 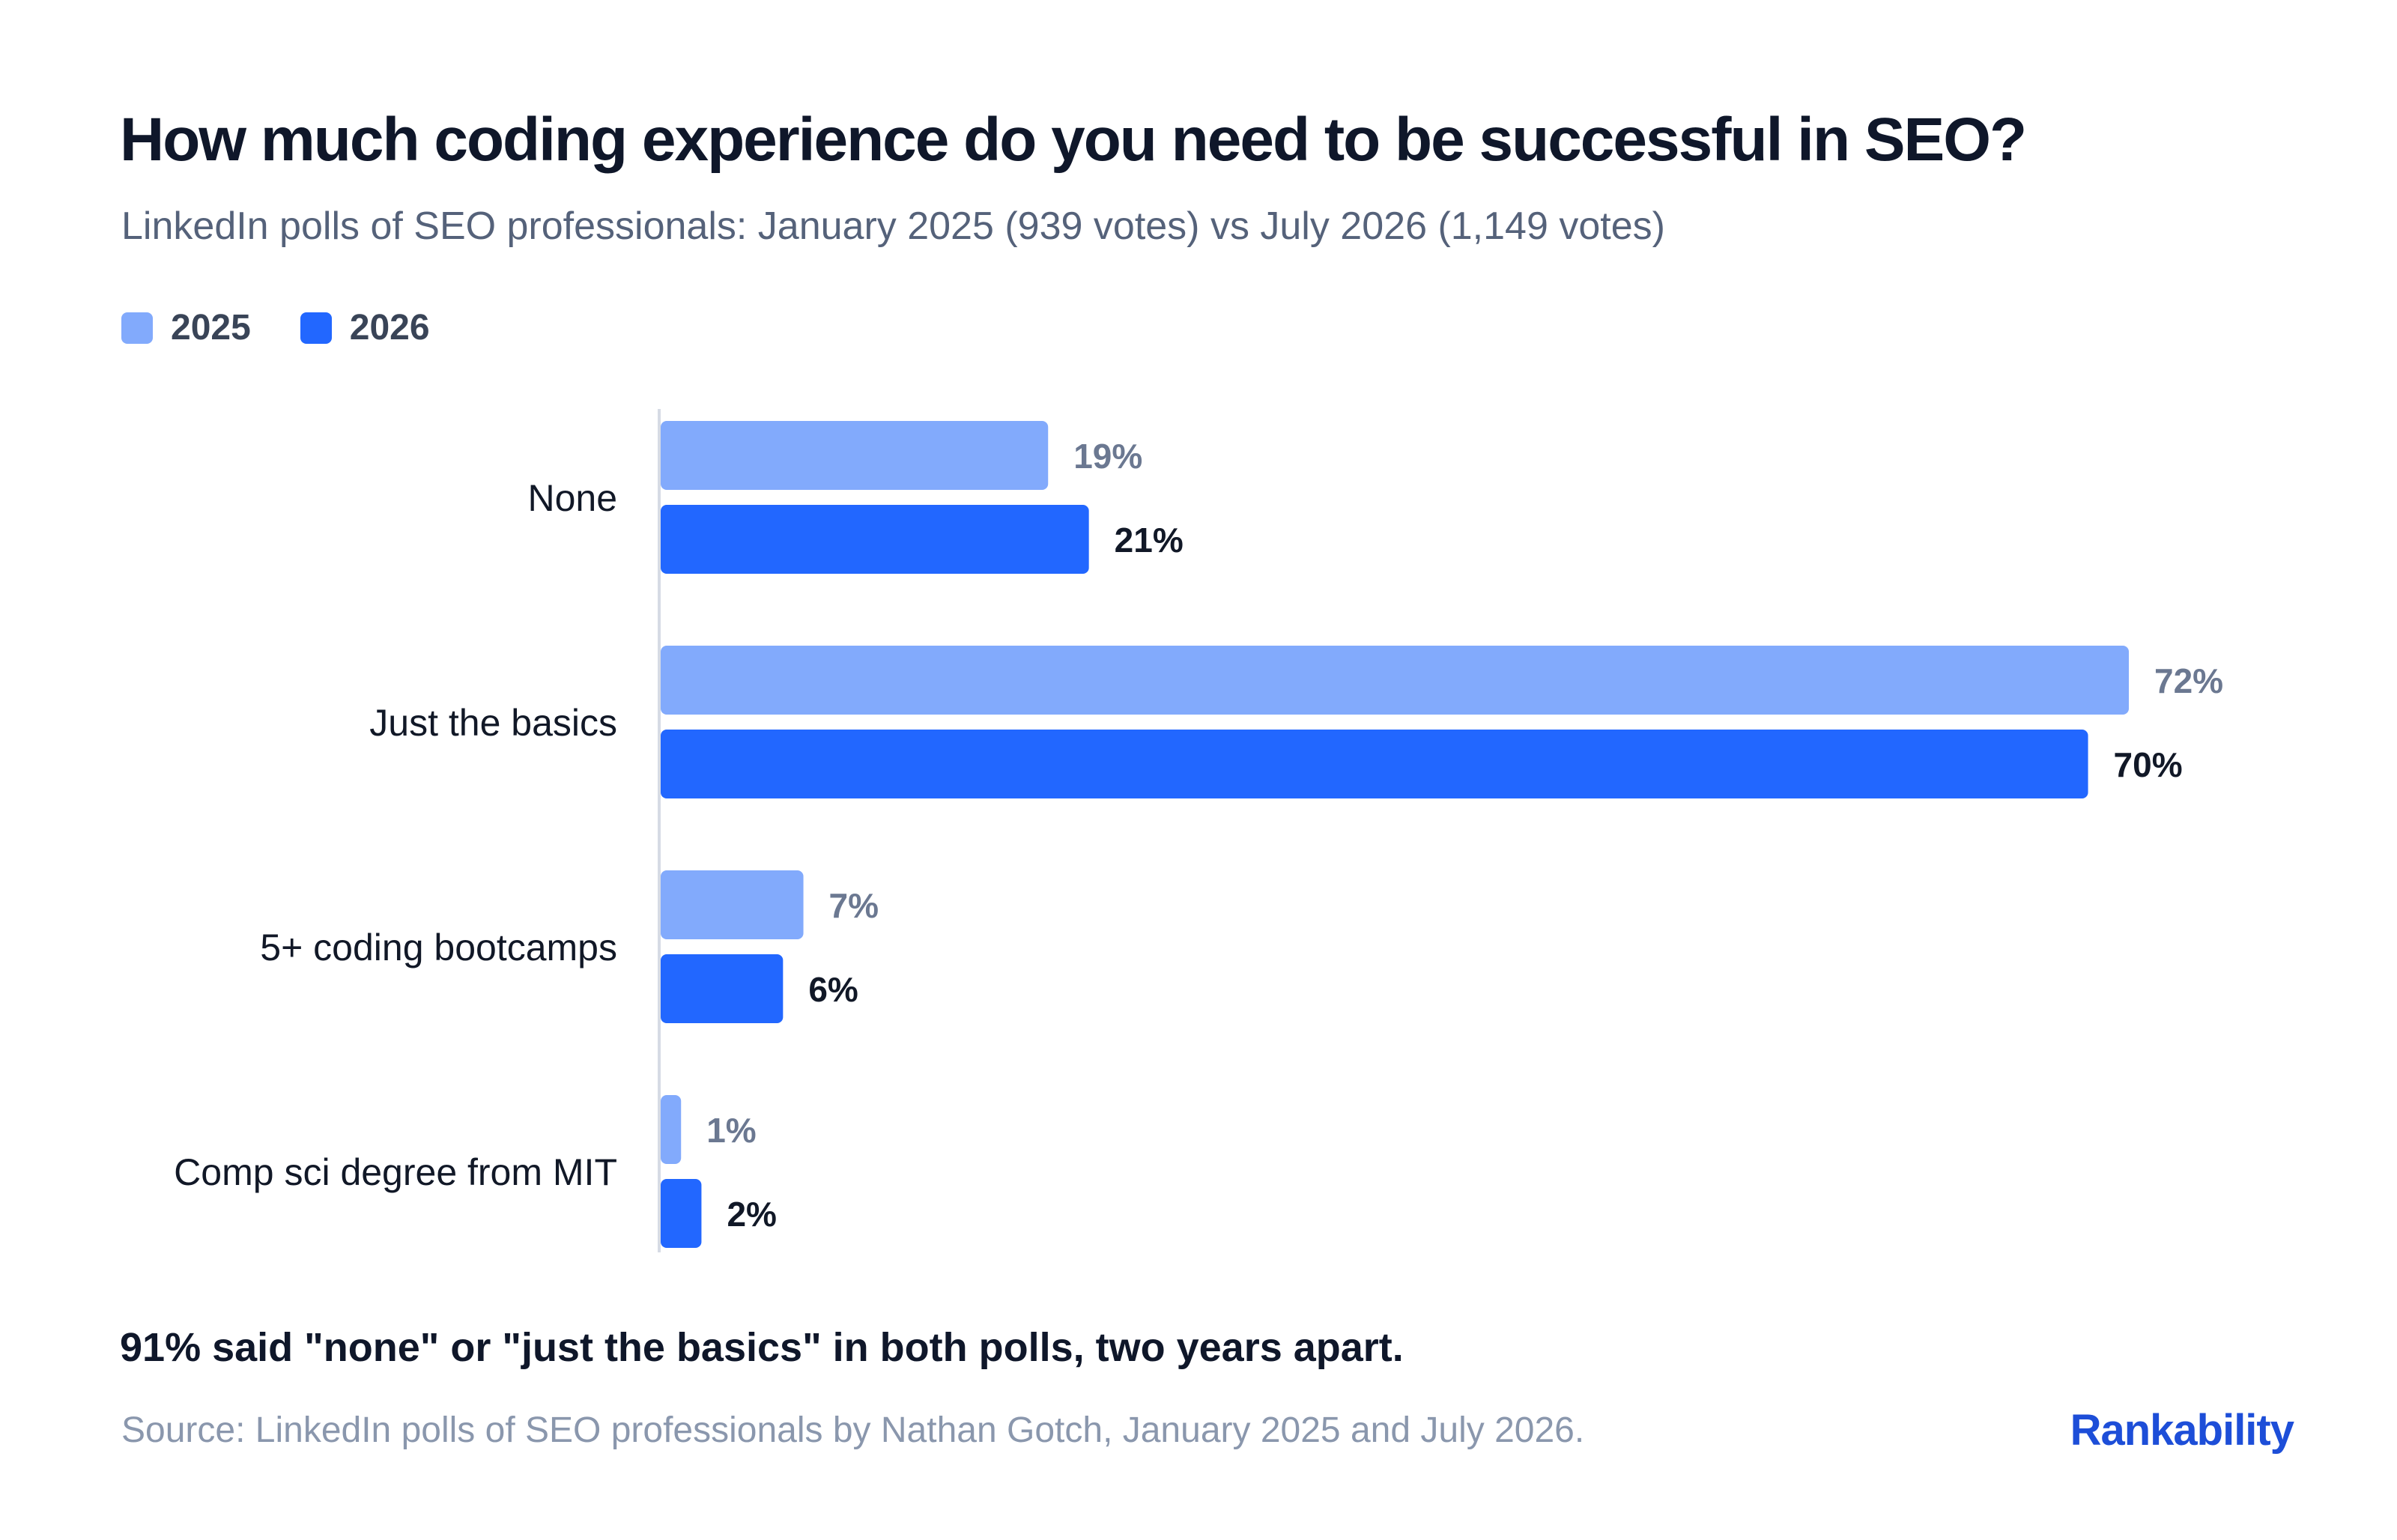 I want to click on value-label-2025: 72%, so click(x=2188, y=680).